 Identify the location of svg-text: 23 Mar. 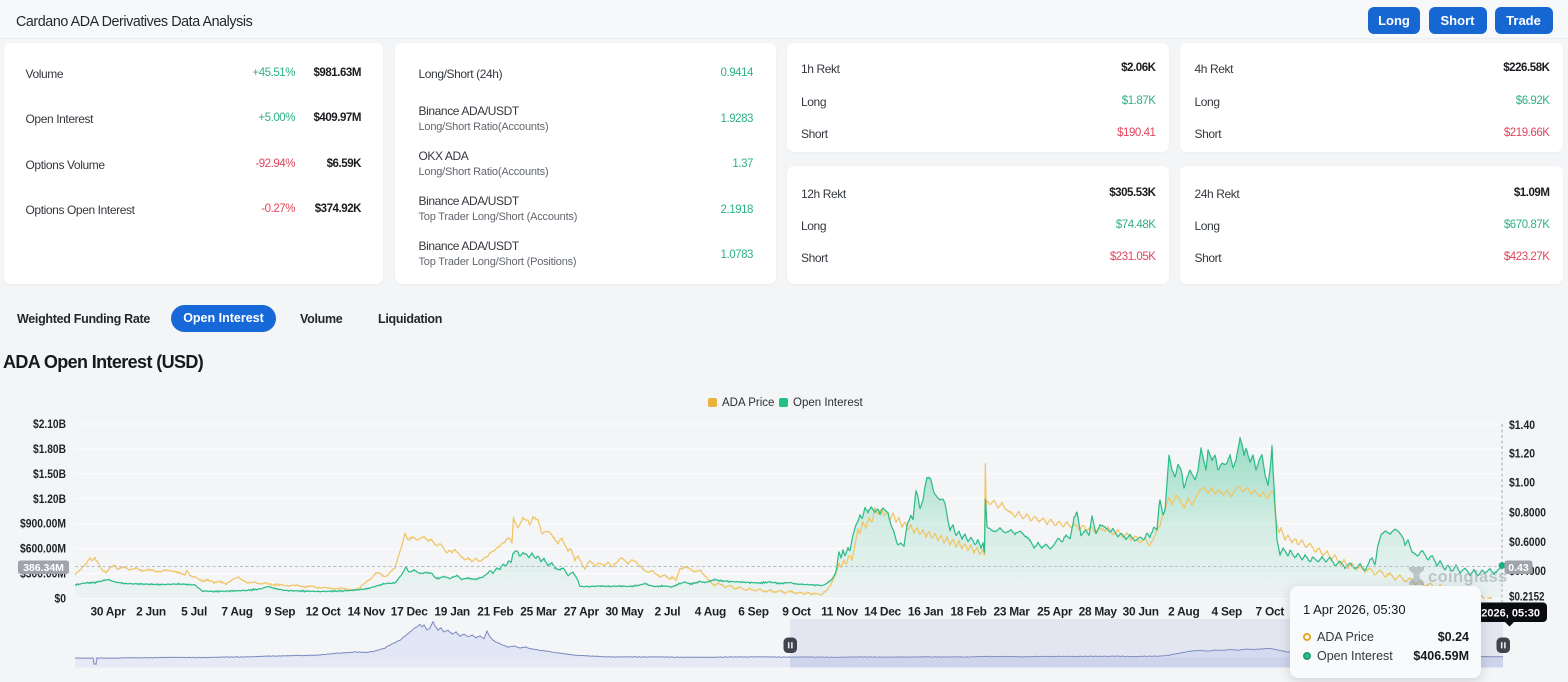
(1012, 612).